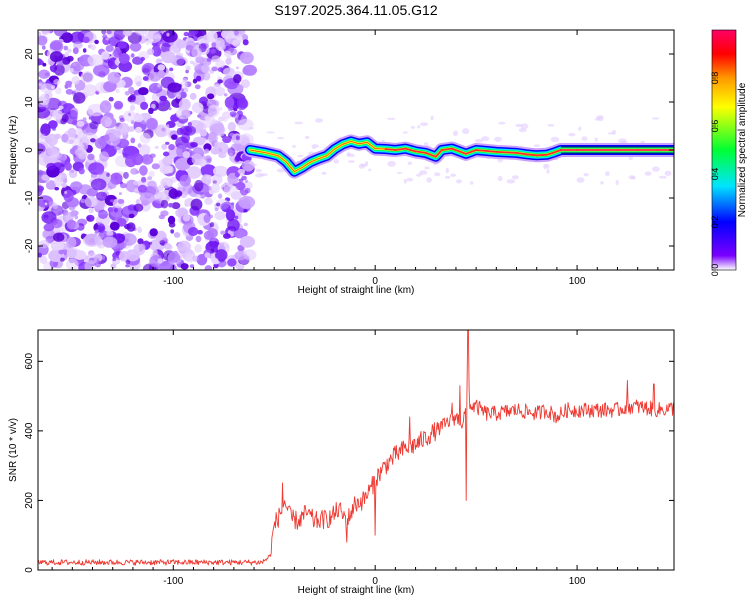  I want to click on spectrogram-x-label: Height of straight line (km), so click(356, 290).